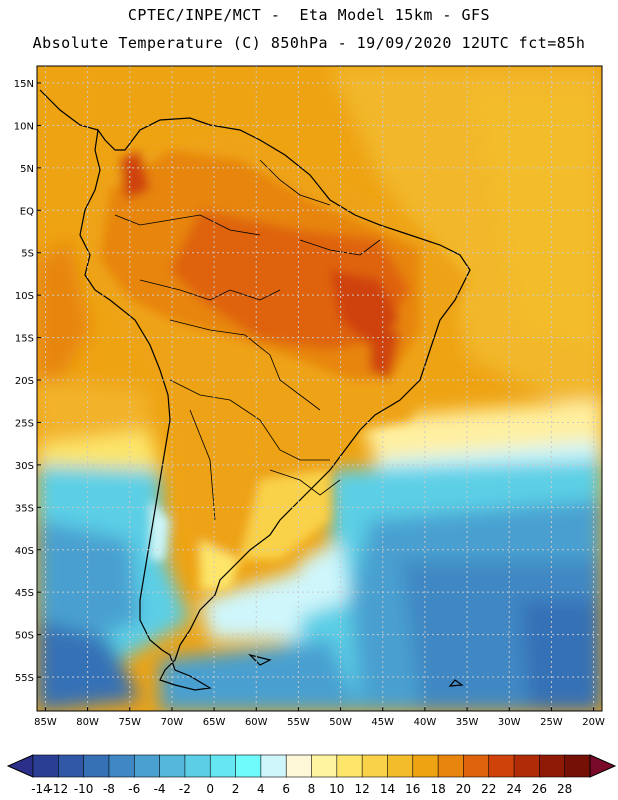  I want to click on lat-label: 10S, so click(24, 296).